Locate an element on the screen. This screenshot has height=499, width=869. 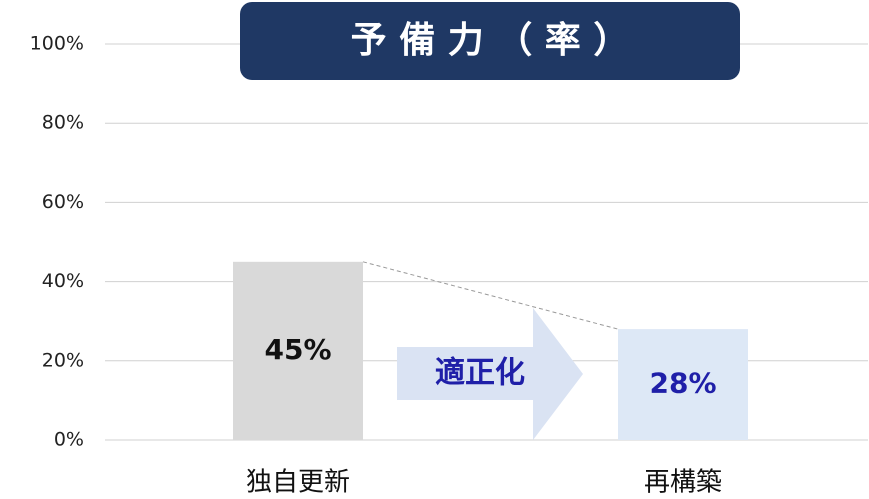
y-tick-label: 100% is located at coordinates (57, 44).